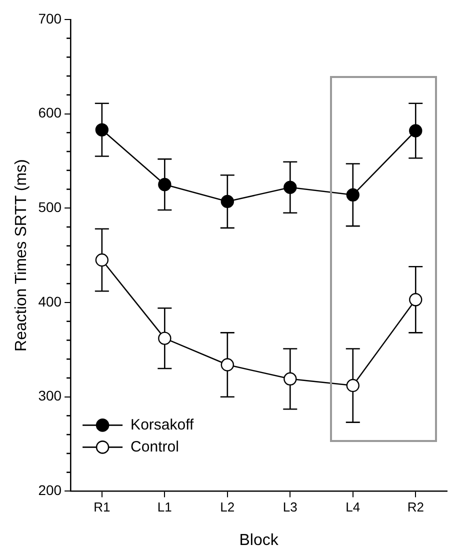  What do you see at coordinates (162, 425) in the screenshot?
I see `legend-label: Korsakoff` at bounding box center [162, 425].